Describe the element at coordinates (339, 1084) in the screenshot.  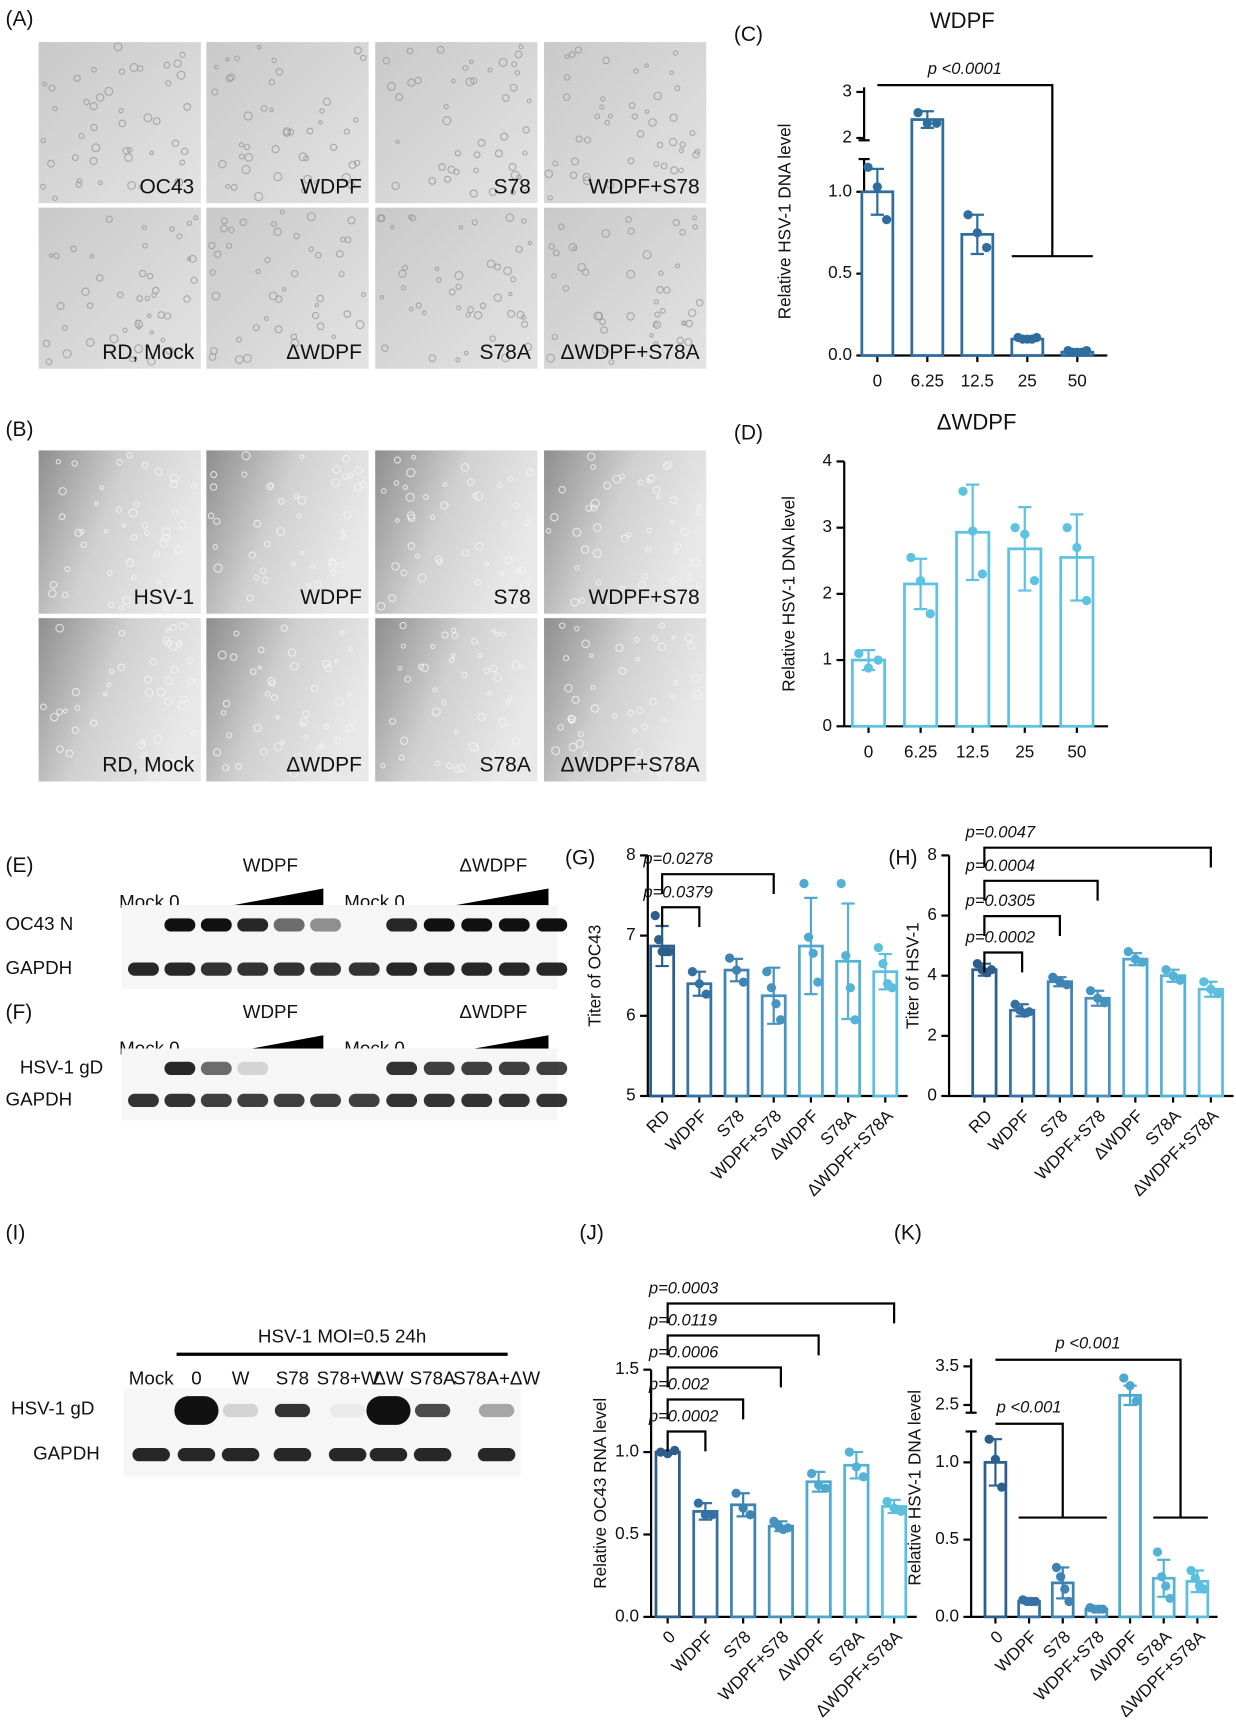
I see `blot-bg` at that location.